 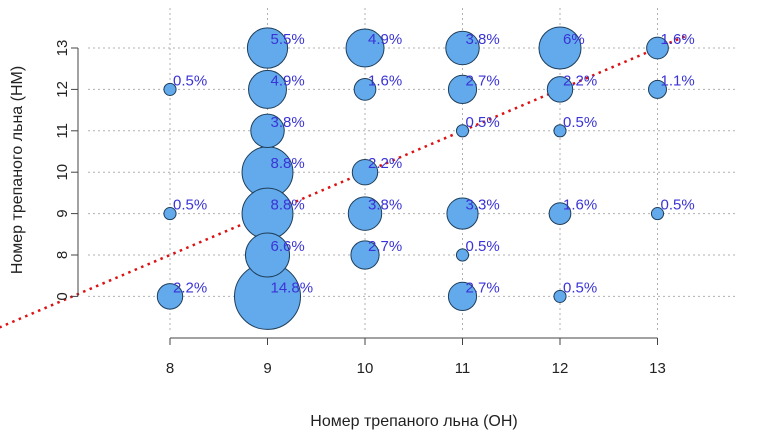 I want to click on y-tick-label: 0, so click(x=62, y=296).